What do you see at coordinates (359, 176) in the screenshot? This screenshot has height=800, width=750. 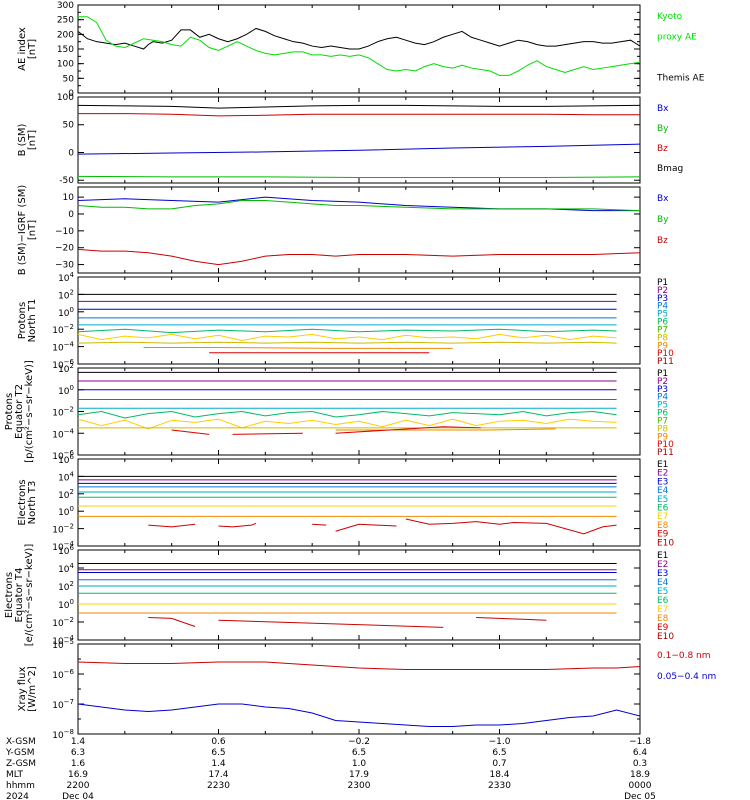 I see `series-line-by` at bounding box center [359, 176].